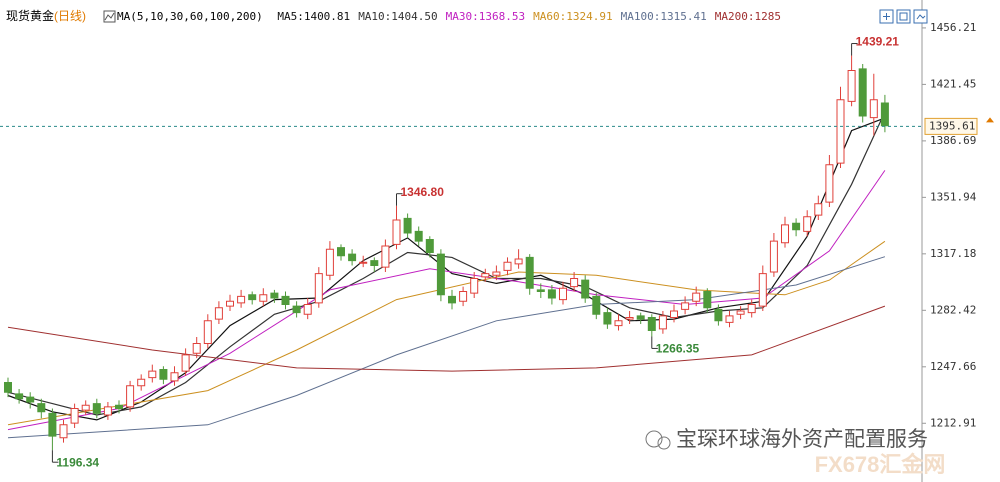  What do you see at coordinates (748, 16) in the screenshot?
I see `legend-entry: MA200:1285` at bounding box center [748, 16].